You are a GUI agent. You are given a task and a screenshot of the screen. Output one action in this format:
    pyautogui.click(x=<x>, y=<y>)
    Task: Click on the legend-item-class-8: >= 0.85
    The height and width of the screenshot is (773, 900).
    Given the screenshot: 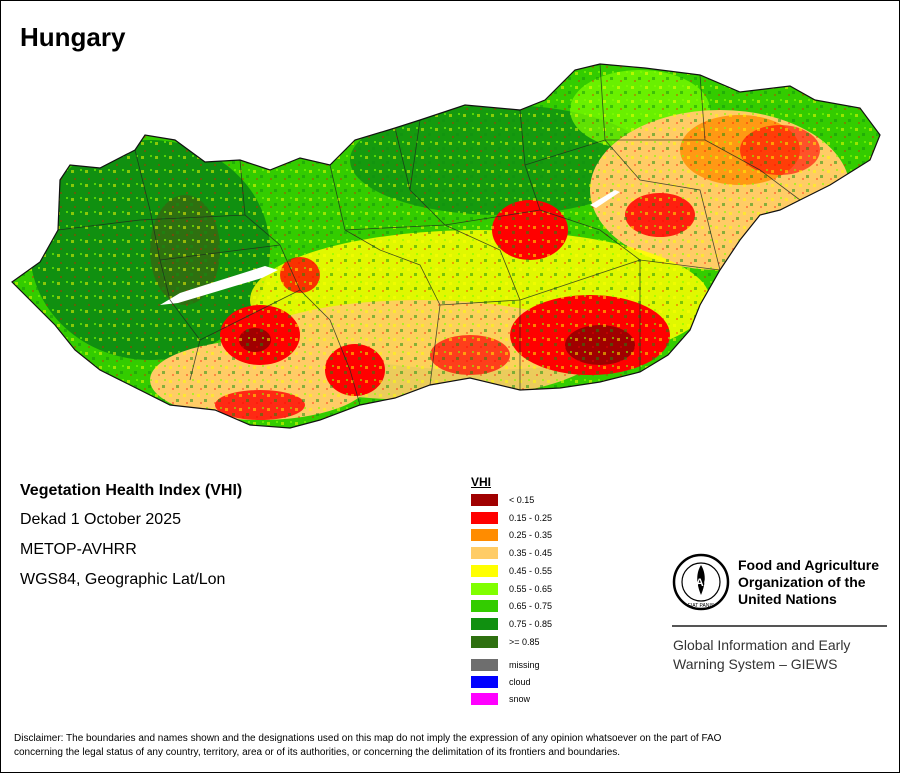 What is the action you would take?
    pyautogui.click(x=505, y=642)
    